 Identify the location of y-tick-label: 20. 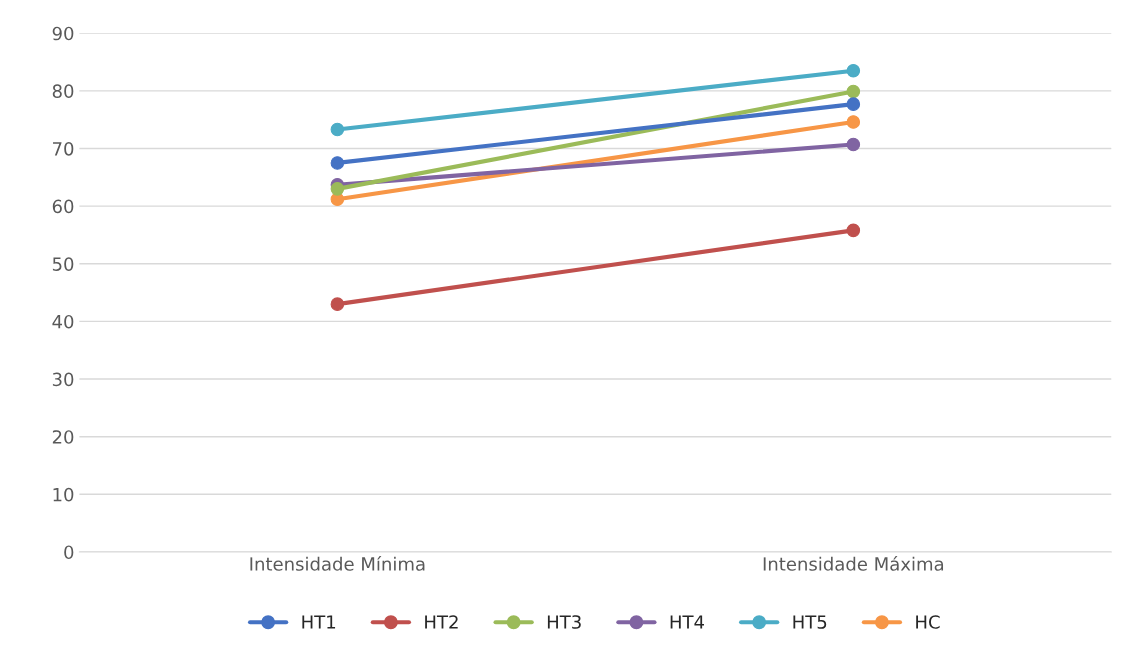
(63, 437).